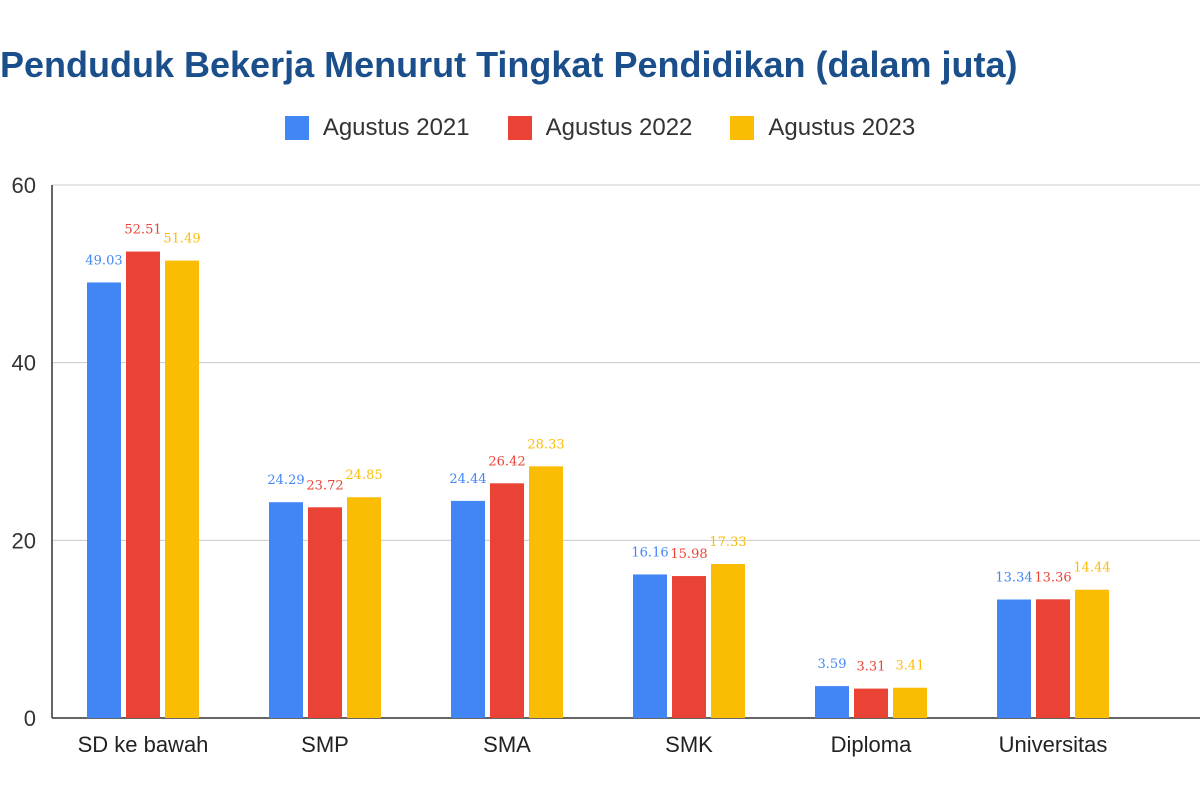  What do you see at coordinates (832, 664) in the screenshot?
I see `data-label-4-0: 3.59` at bounding box center [832, 664].